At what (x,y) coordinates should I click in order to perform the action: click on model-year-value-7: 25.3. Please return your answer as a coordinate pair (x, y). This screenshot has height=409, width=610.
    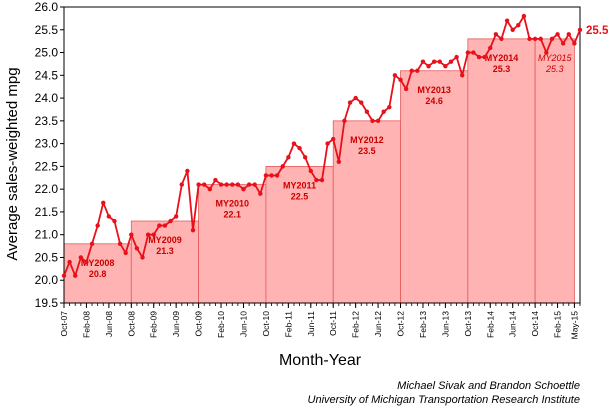
    Looking at the image, I should click on (554, 69).